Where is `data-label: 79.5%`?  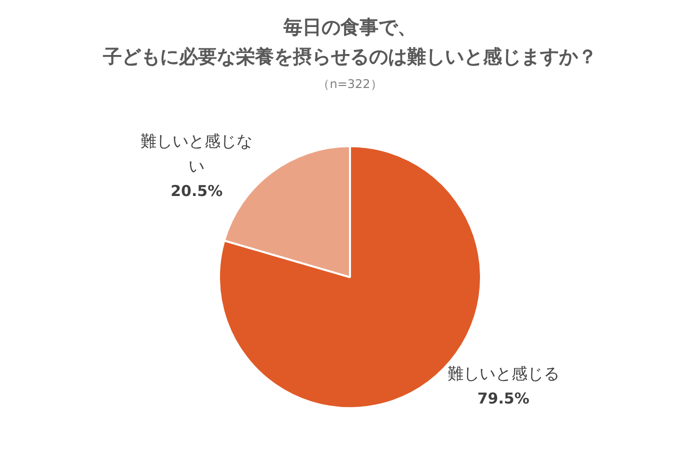 data-label: 79.5% is located at coordinates (503, 399).